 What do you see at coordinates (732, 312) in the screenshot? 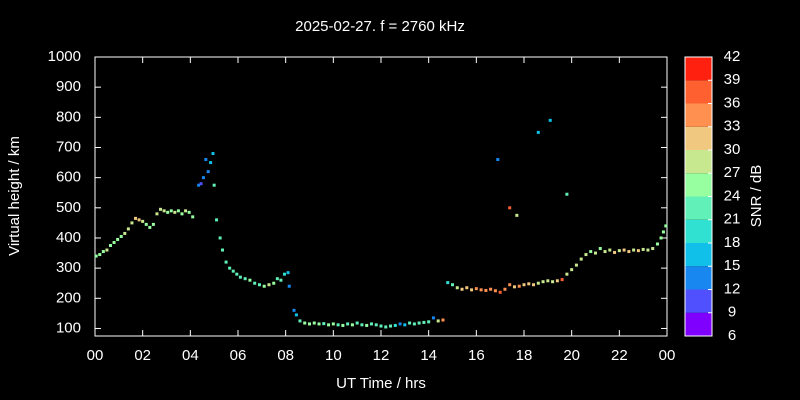
I see `colorbar-tick-label: 9` at bounding box center [732, 312].